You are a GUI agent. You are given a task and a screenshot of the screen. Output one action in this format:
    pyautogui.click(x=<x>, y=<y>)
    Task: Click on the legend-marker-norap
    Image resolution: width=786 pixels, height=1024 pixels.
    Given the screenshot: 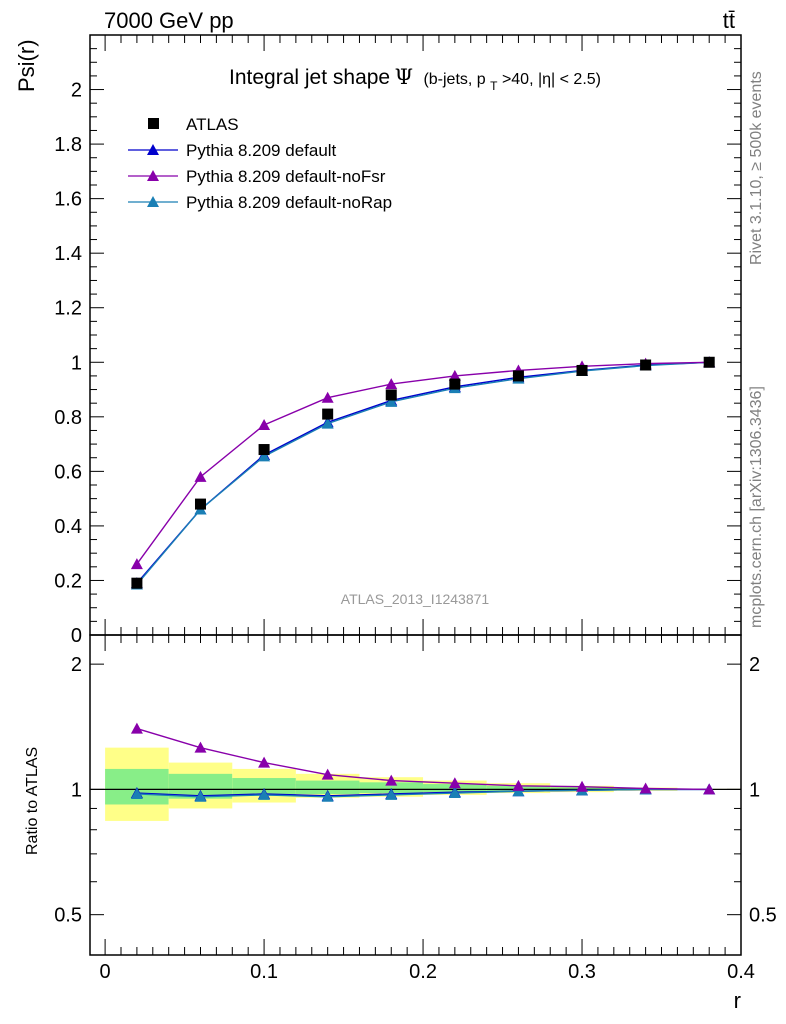 What is the action you would take?
    pyautogui.click(x=153, y=201)
    